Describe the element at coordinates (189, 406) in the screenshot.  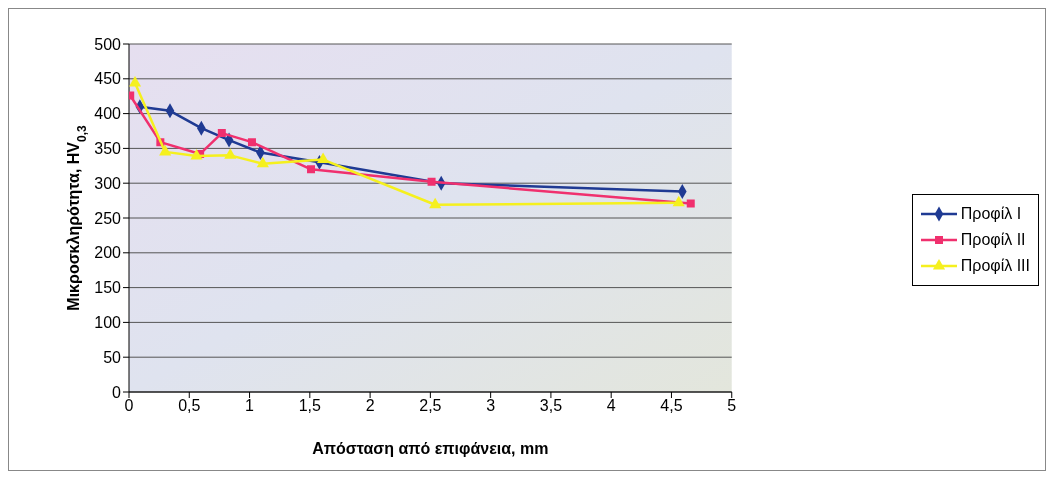
I see `x-tick-label: 0,5` at that location.